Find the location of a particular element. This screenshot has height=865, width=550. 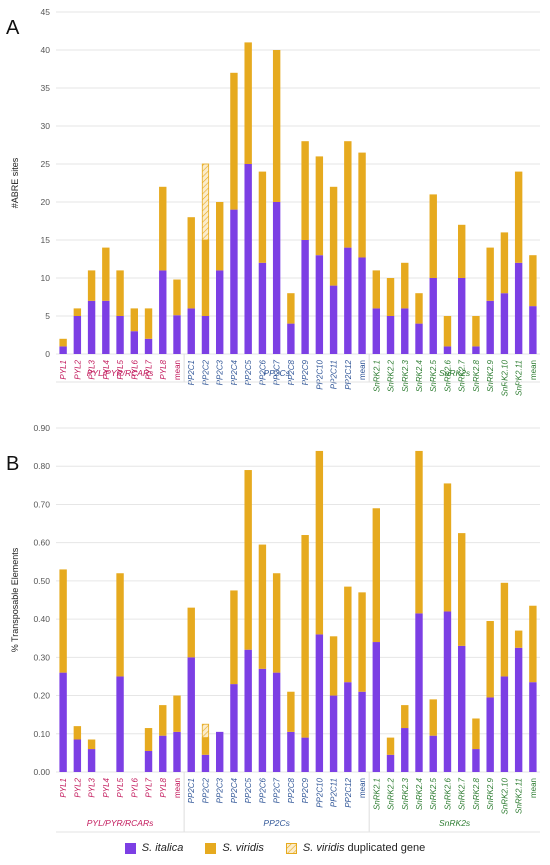

x-tick-label: PYL1 is located at coordinates (63, 788).